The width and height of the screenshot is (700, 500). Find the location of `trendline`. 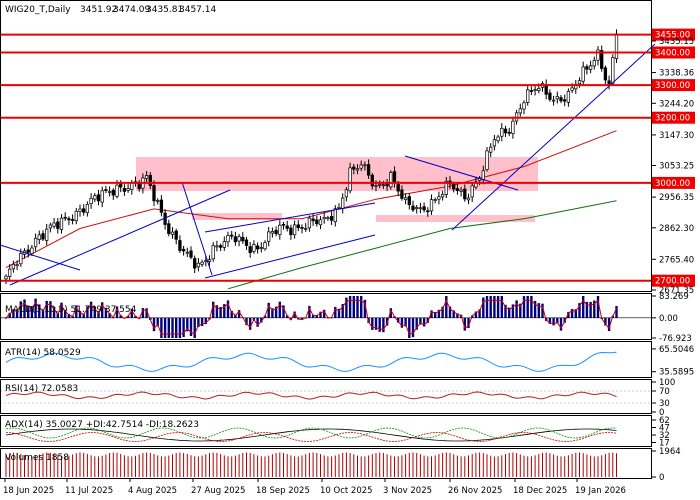

trendline is located at coordinates (553, 137).